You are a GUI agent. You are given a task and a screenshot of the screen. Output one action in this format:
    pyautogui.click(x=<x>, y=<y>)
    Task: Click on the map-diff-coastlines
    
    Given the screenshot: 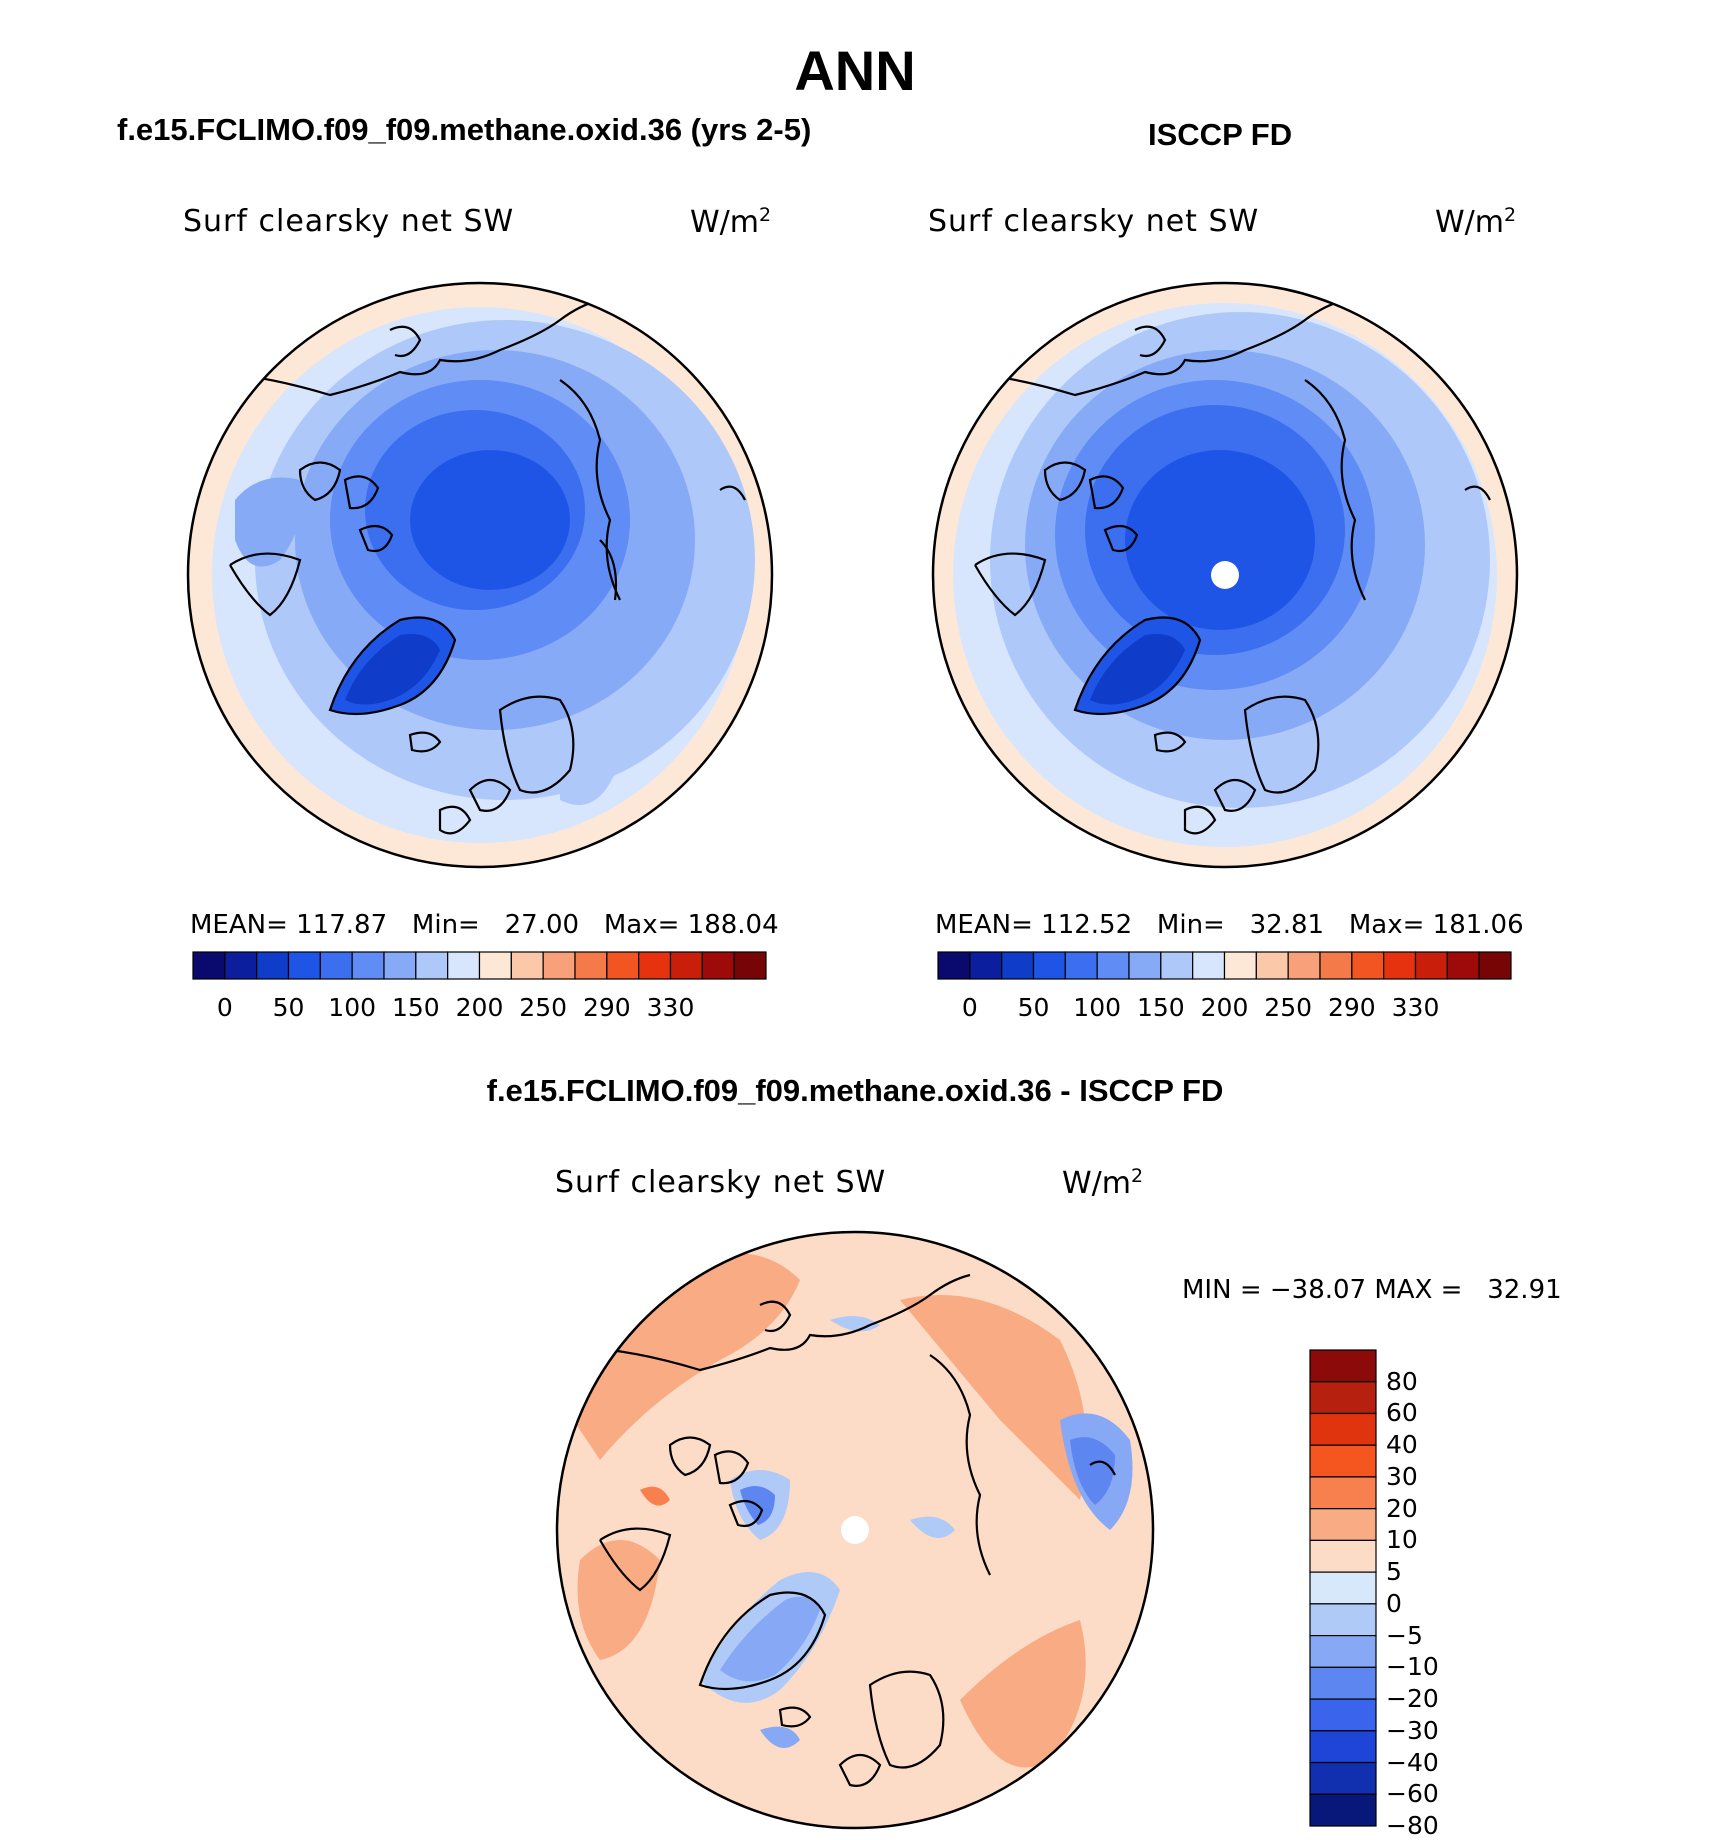 What is the action you would take?
    pyautogui.click(x=857, y=1530)
    